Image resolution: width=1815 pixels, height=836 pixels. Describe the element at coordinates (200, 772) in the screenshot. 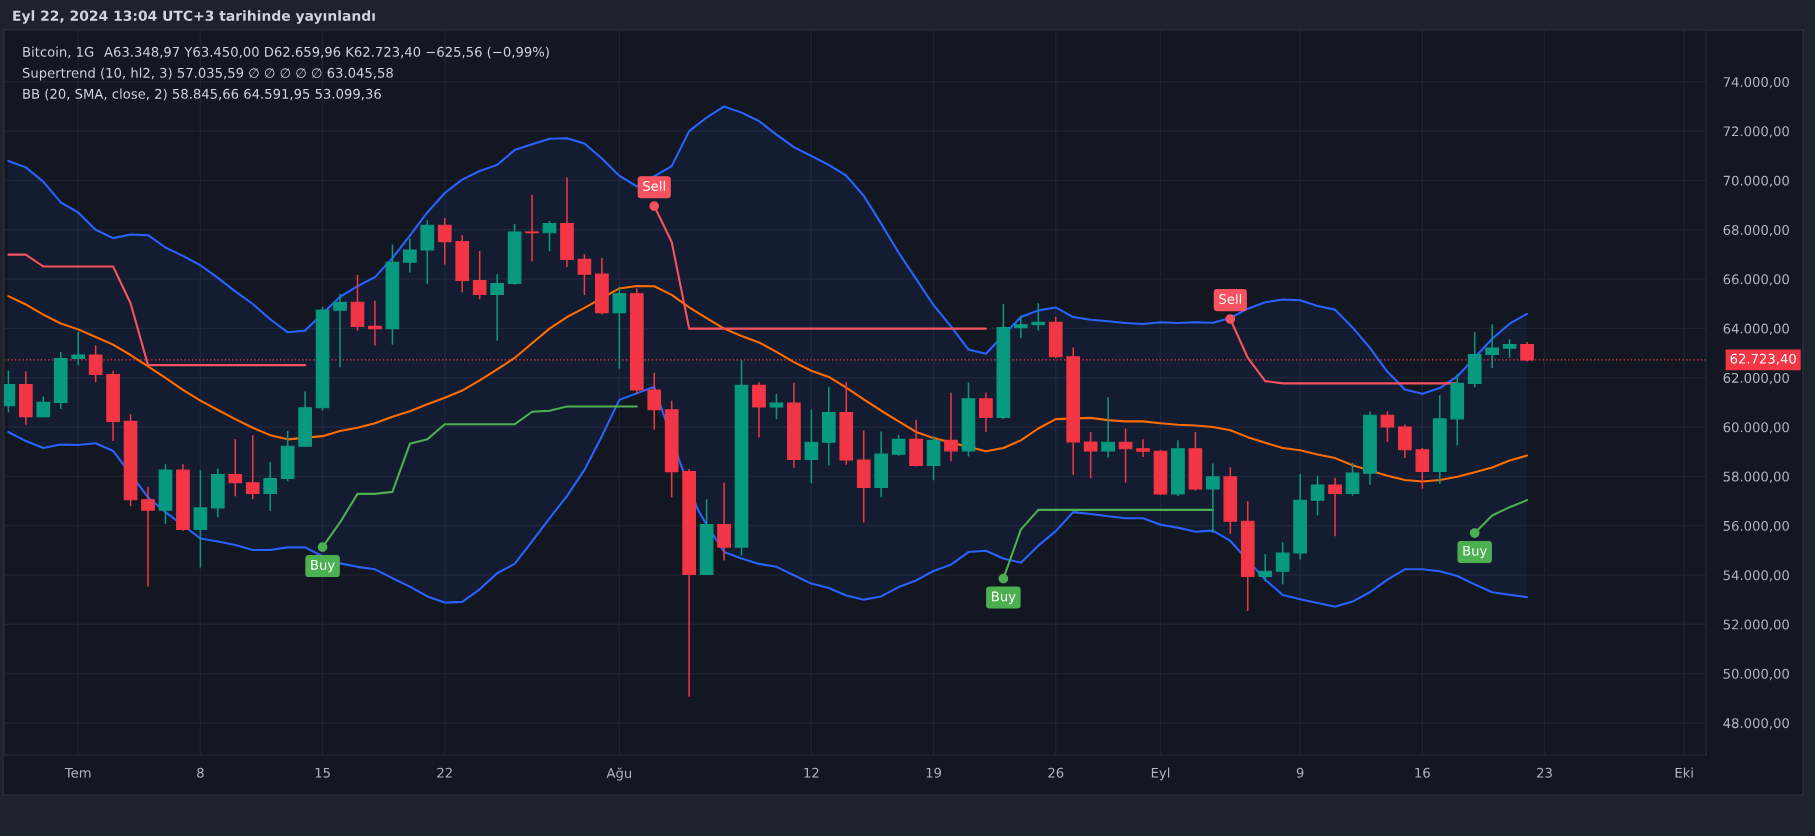

I see `x-tick-label: 8` at that location.